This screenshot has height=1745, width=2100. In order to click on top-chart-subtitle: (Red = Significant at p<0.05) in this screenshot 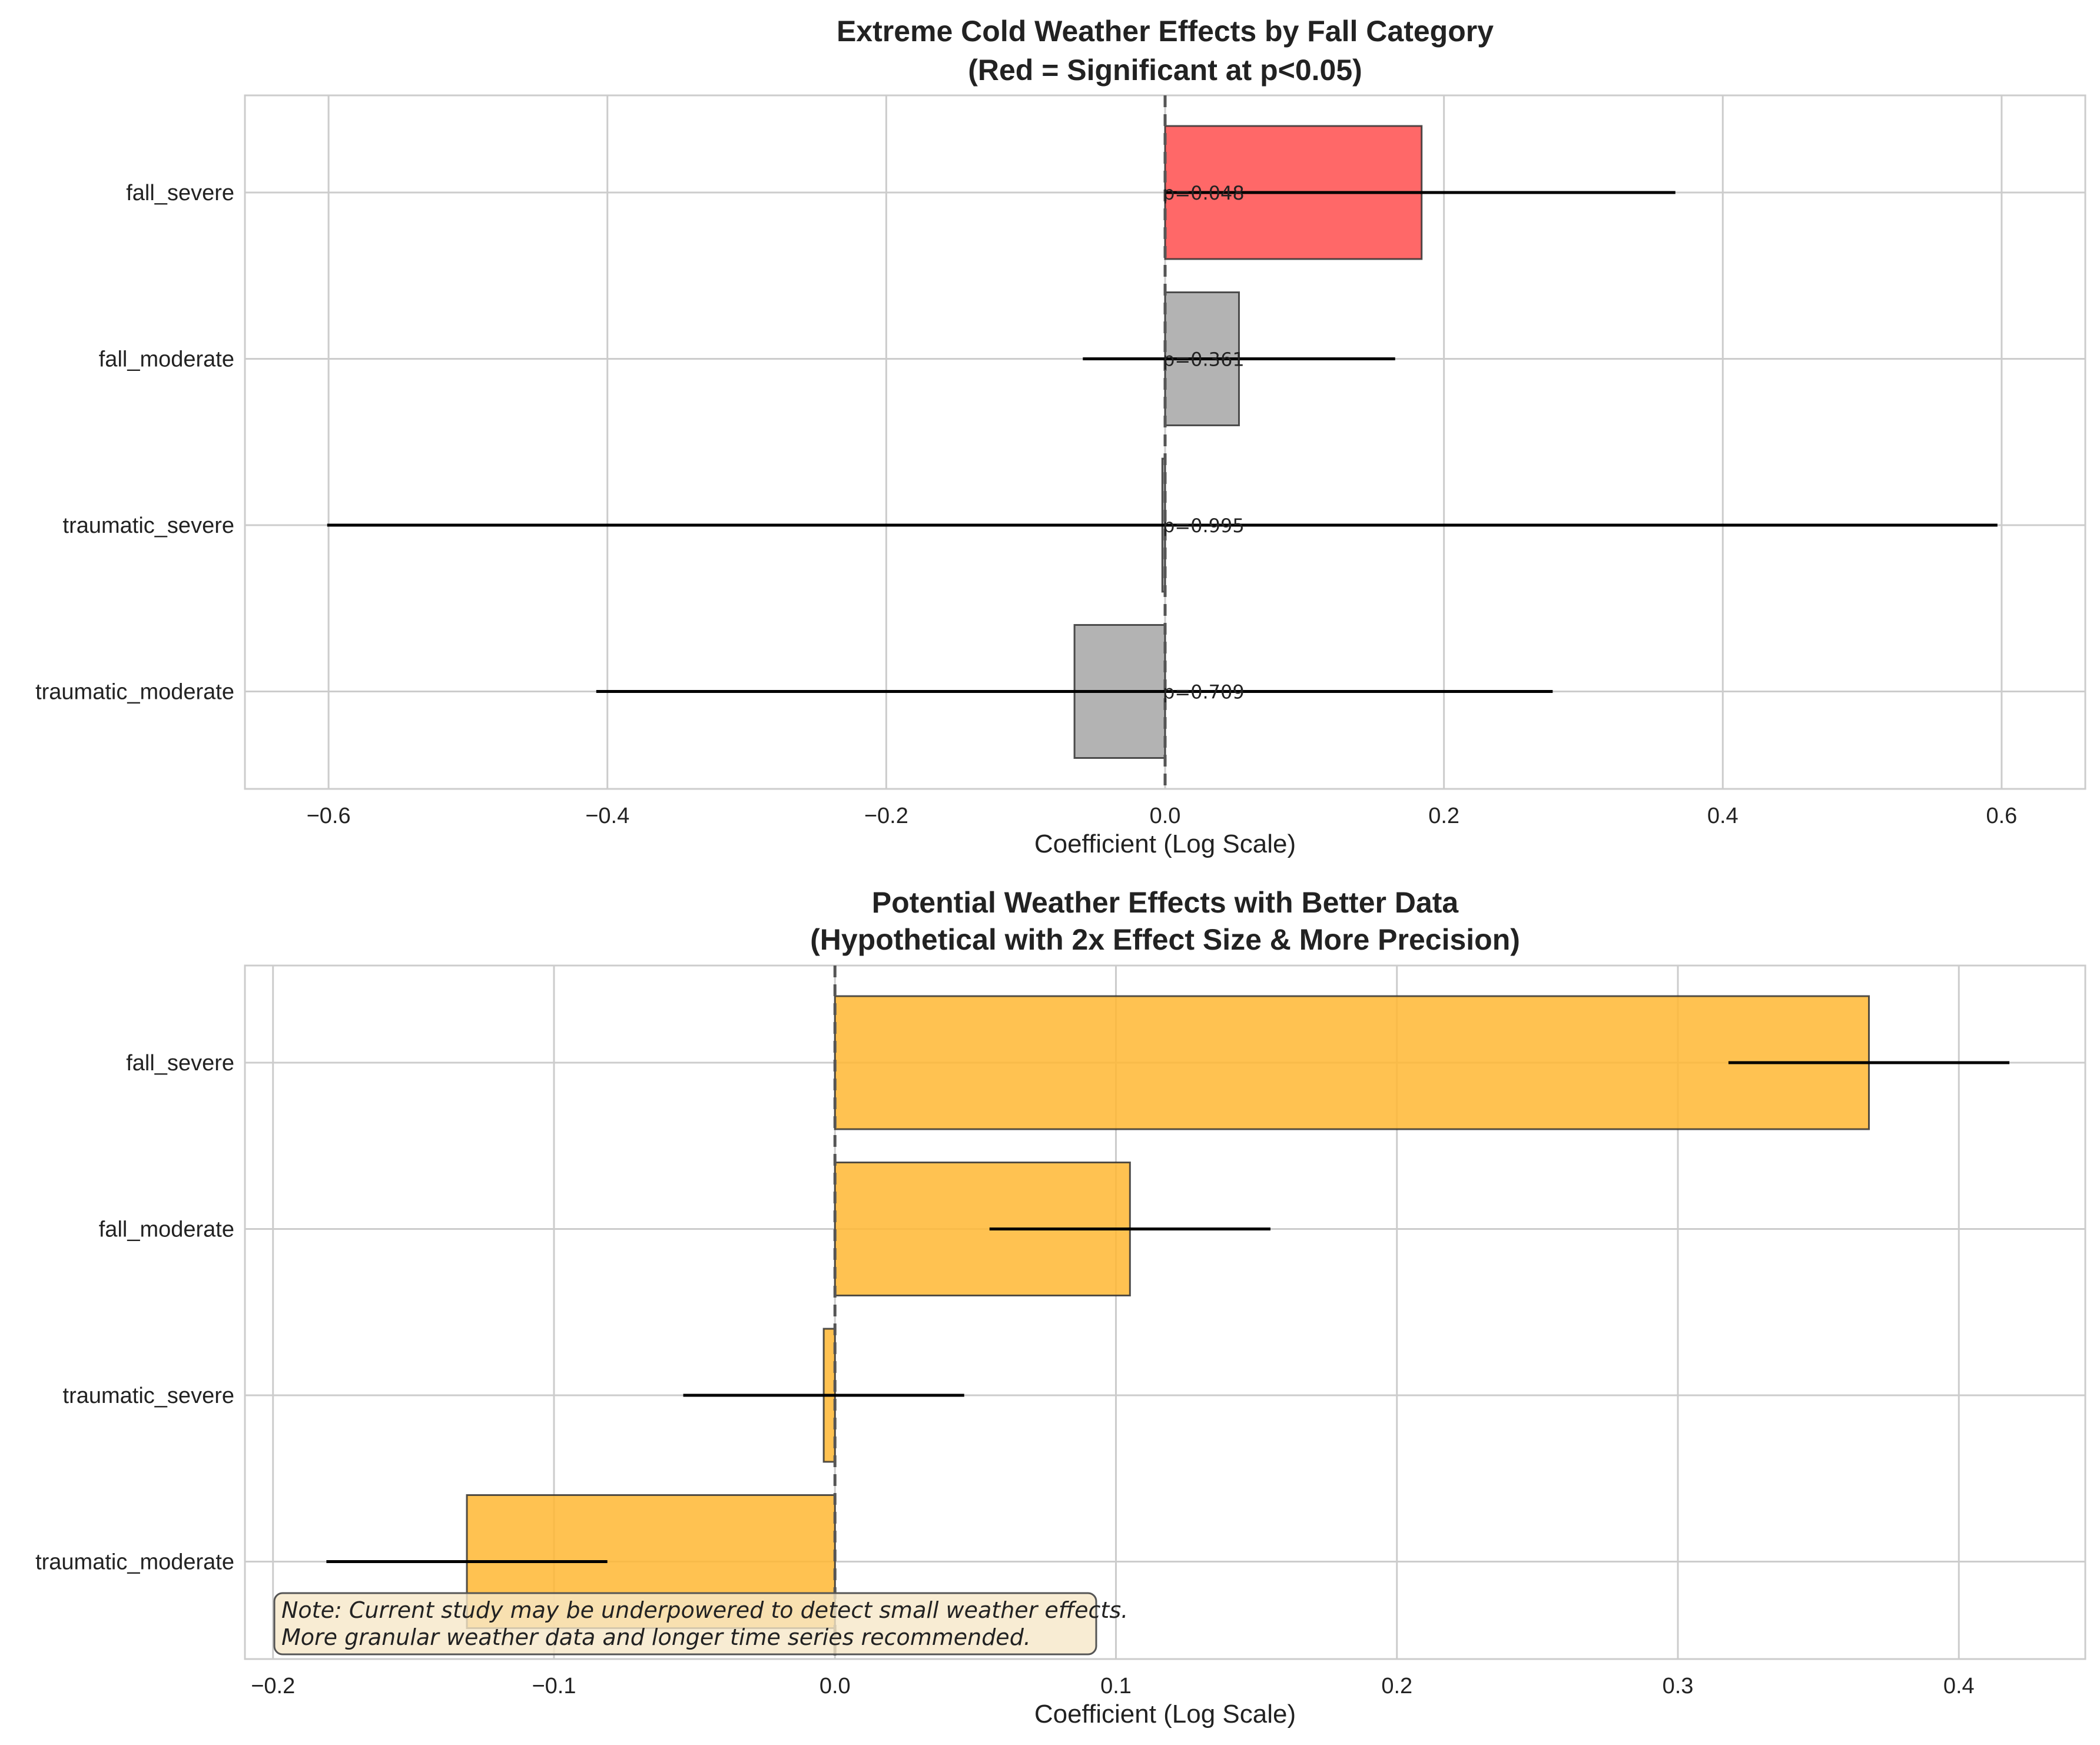, I will do `click(1165, 70)`.